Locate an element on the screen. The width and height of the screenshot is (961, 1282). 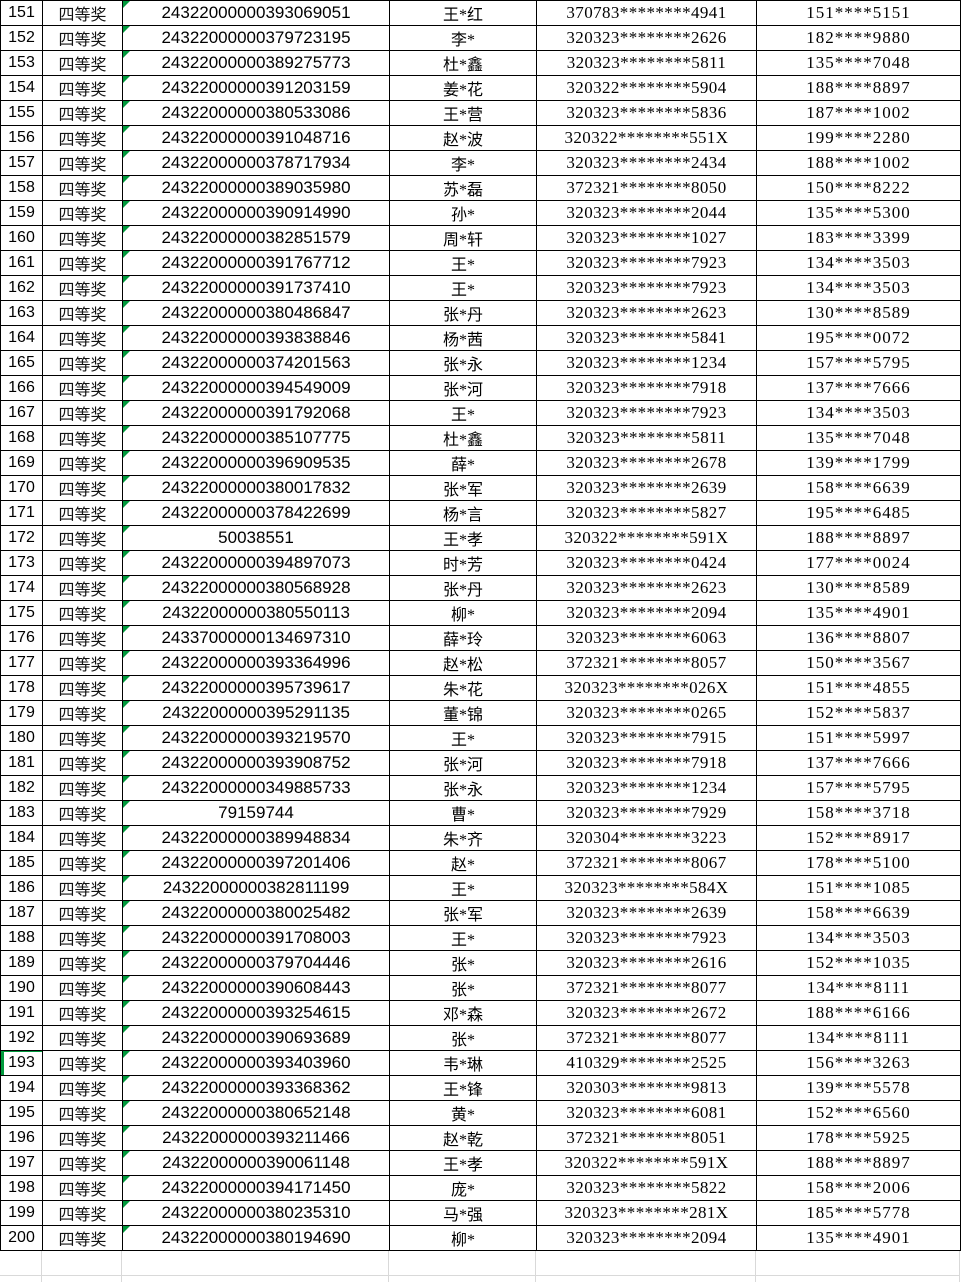
winner-name-cell: 李* is located at coordinates (463, 38).